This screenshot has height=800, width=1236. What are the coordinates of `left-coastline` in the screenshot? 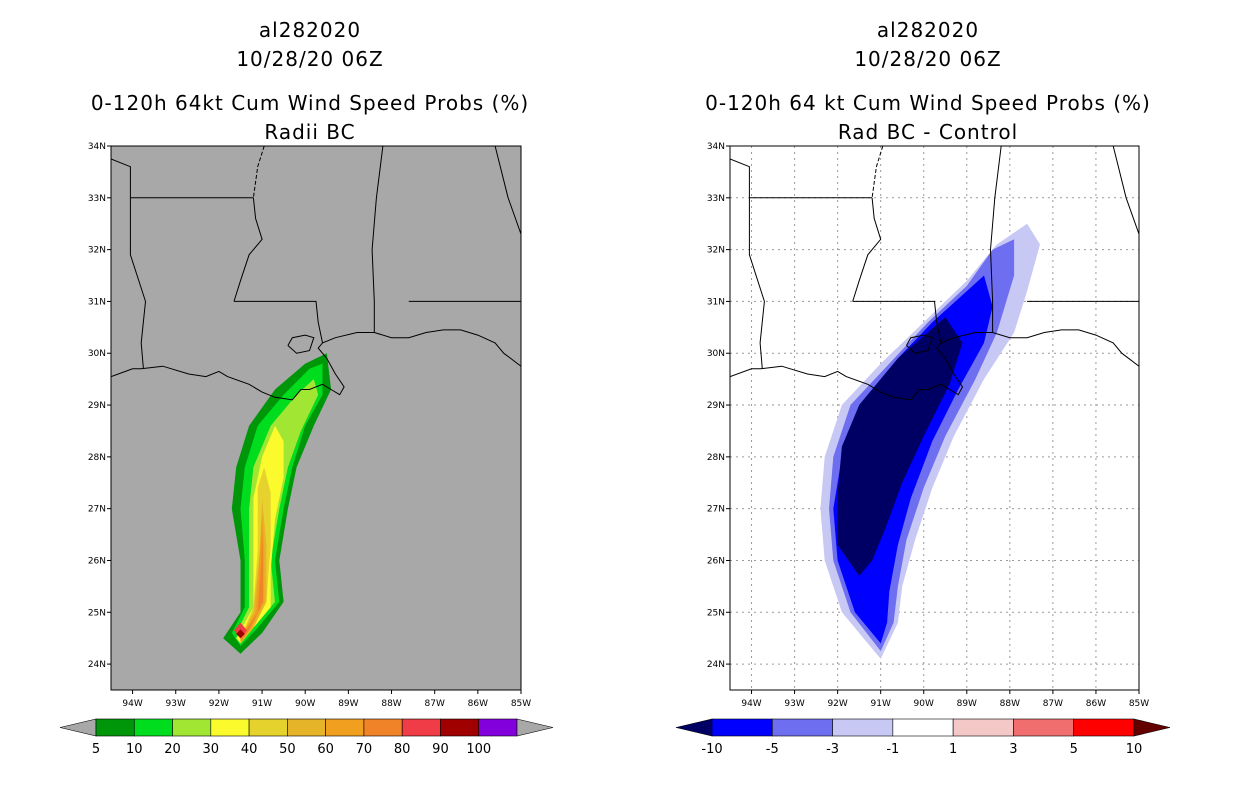 It's located at (316, 365).